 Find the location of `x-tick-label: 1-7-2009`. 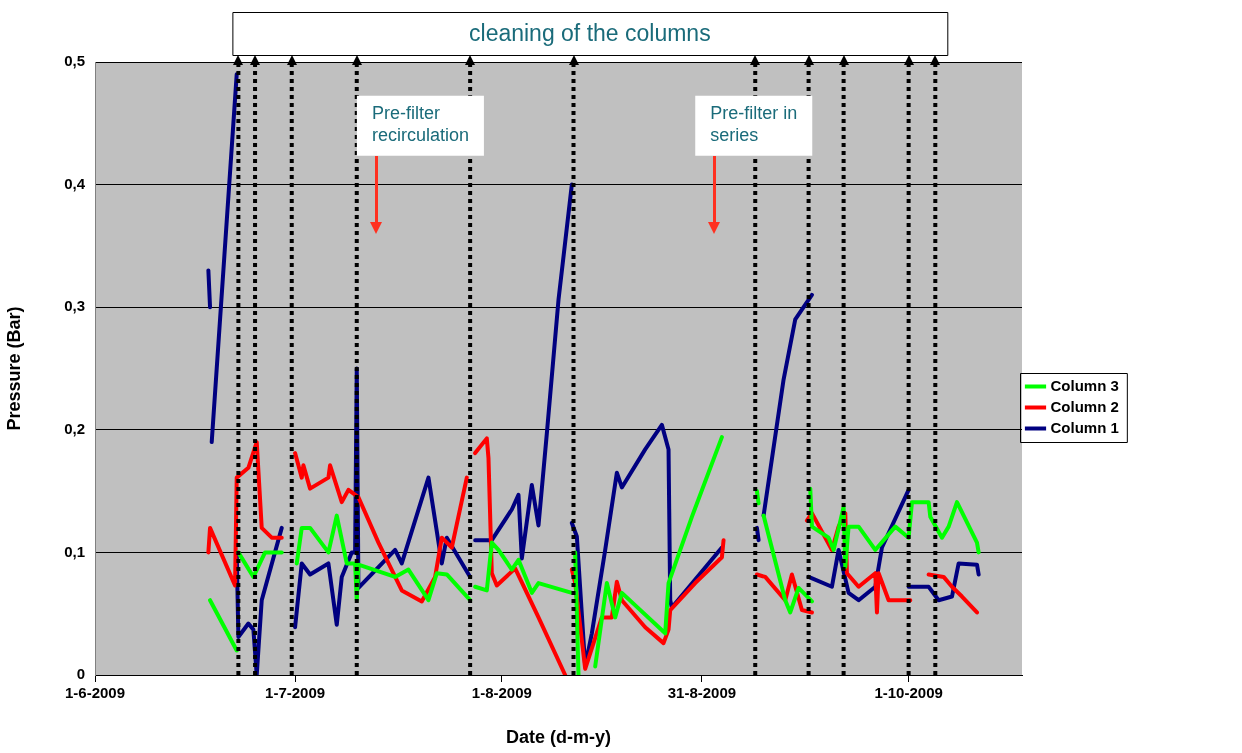

x-tick-label: 1-7-2009 is located at coordinates (295, 693).